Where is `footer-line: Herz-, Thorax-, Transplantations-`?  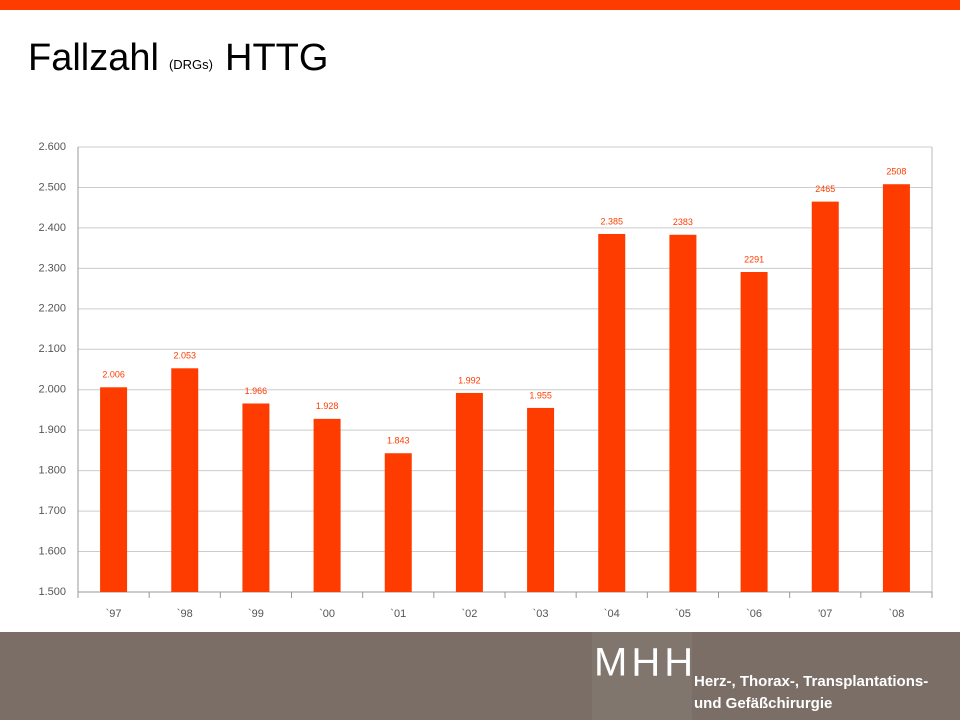 footer-line: Herz-, Thorax-, Transplantations- is located at coordinates (811, 681).